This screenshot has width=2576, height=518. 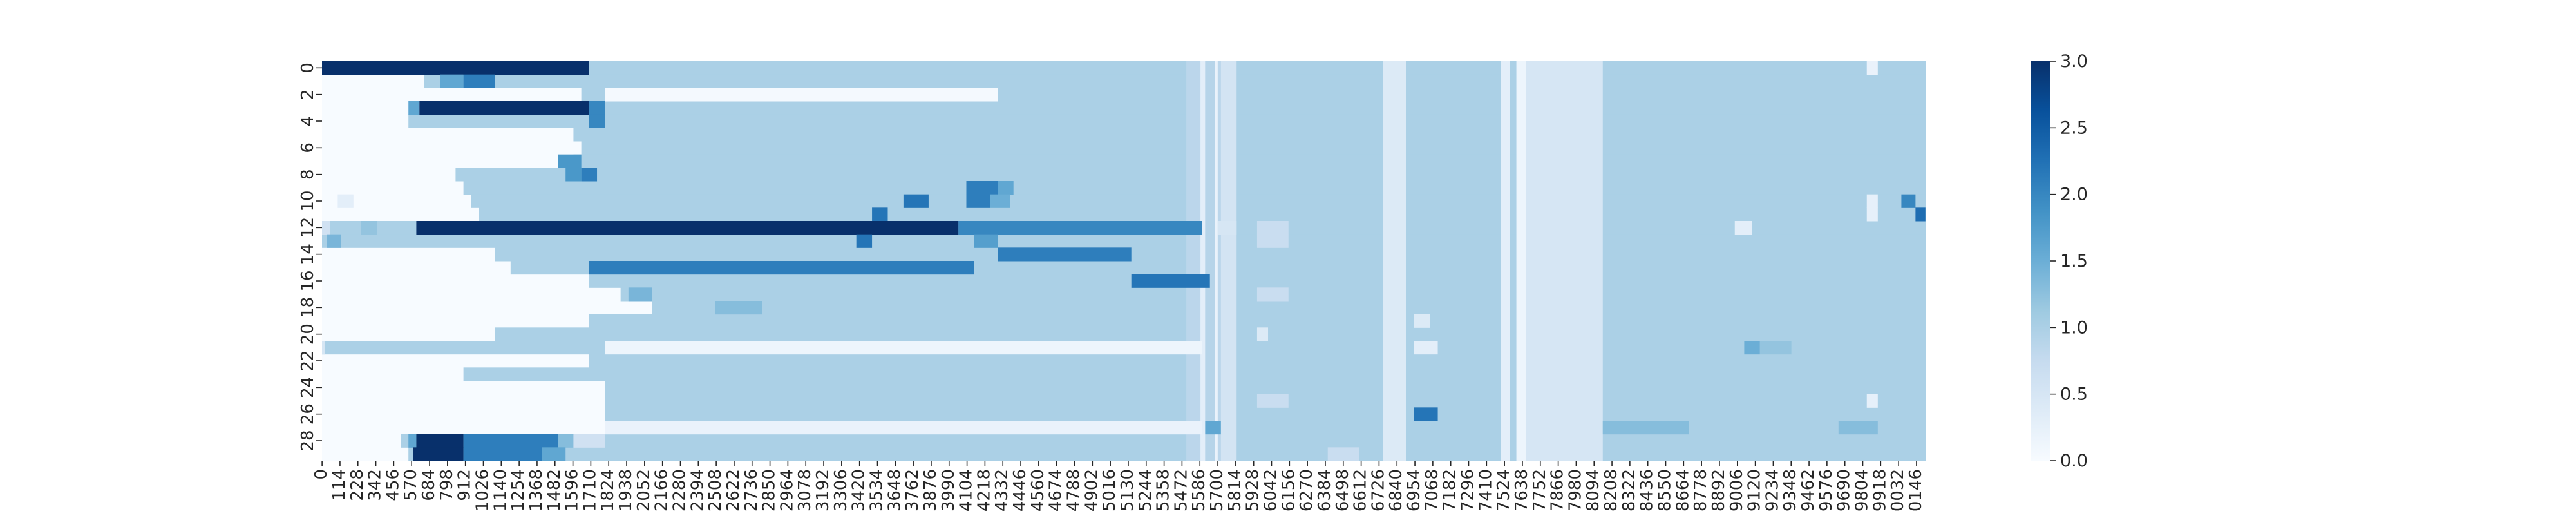 I want to click on x-tick-label: 1368, so click(x=537, y=491).